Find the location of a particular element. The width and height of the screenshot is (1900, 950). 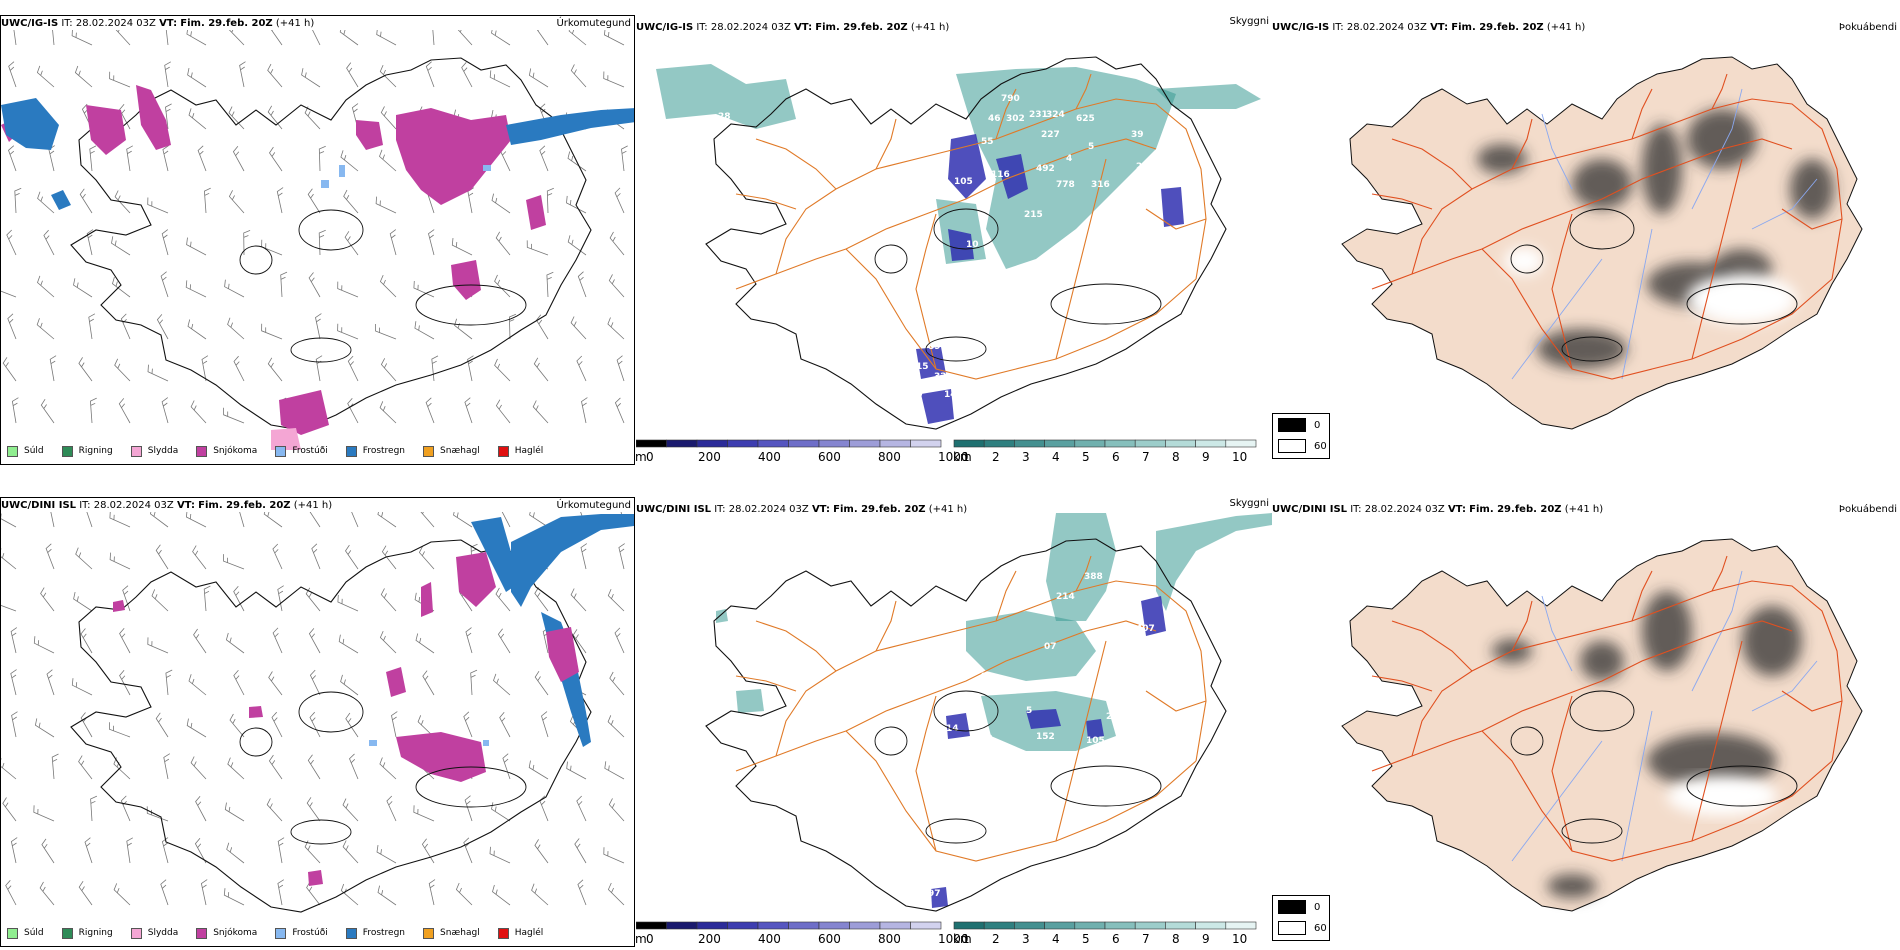

visibility-title: Skyggni is located at coordinates (1249, 21).